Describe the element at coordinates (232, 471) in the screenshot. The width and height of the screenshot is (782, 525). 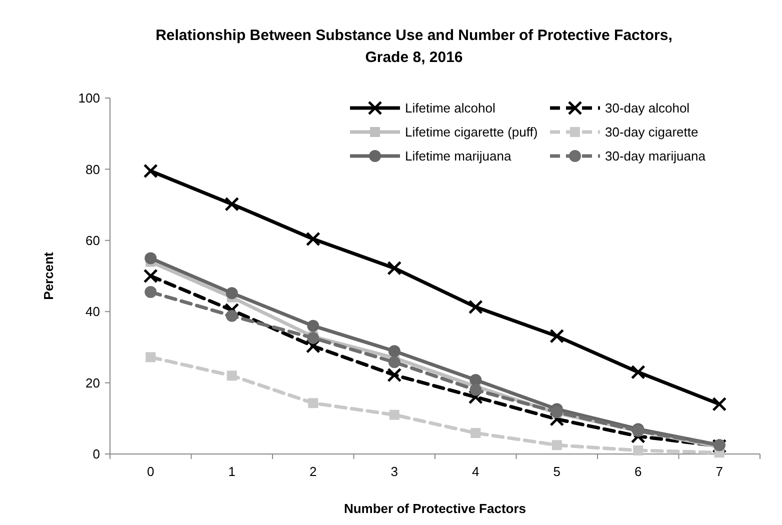
I see `x-tick-label: 1` at that location.